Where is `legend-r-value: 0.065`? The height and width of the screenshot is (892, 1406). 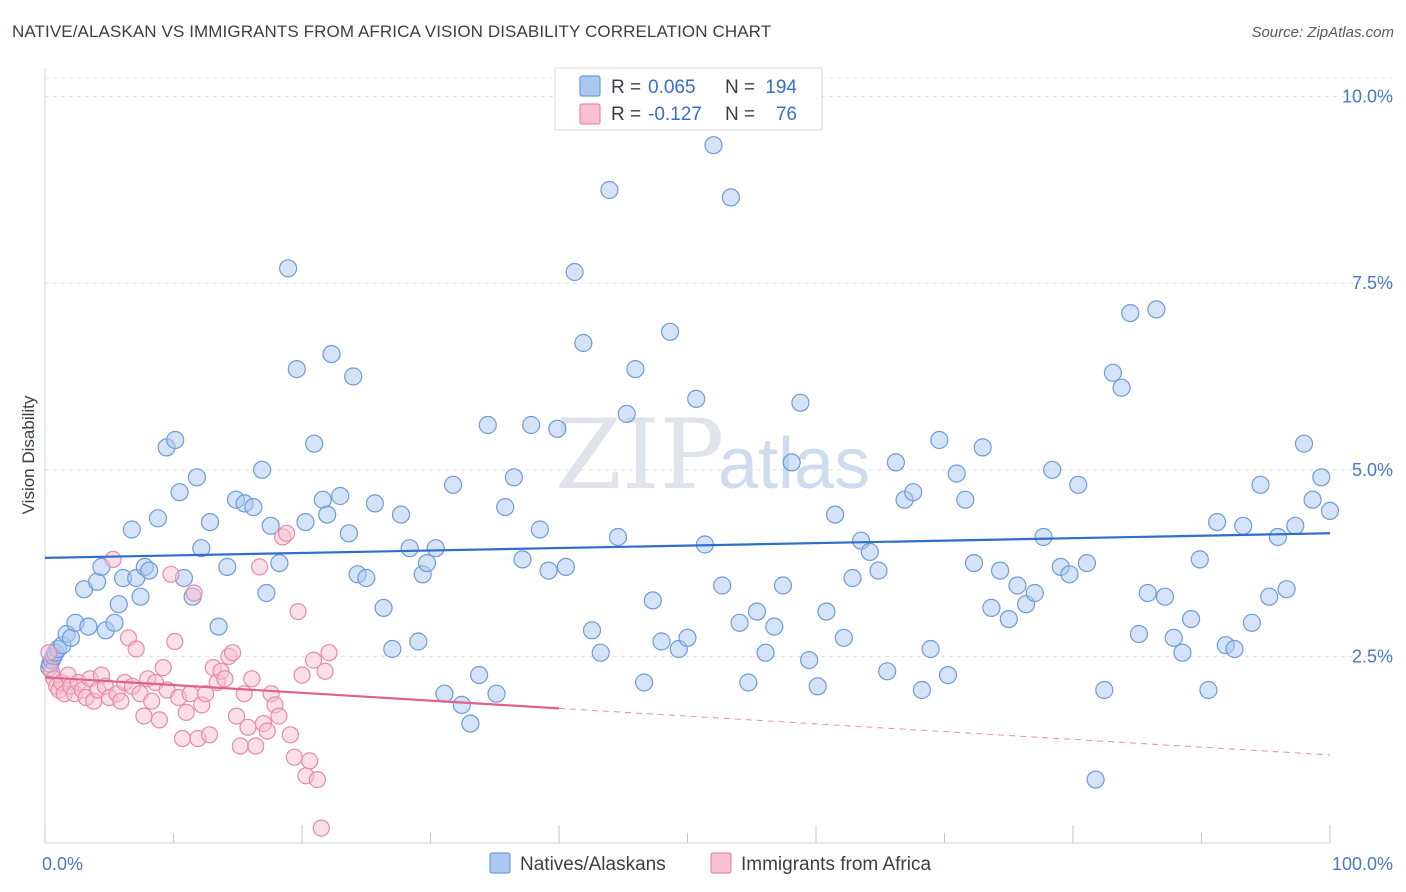
legend-r-value: 0.065 is located at coordinates (672, 87).